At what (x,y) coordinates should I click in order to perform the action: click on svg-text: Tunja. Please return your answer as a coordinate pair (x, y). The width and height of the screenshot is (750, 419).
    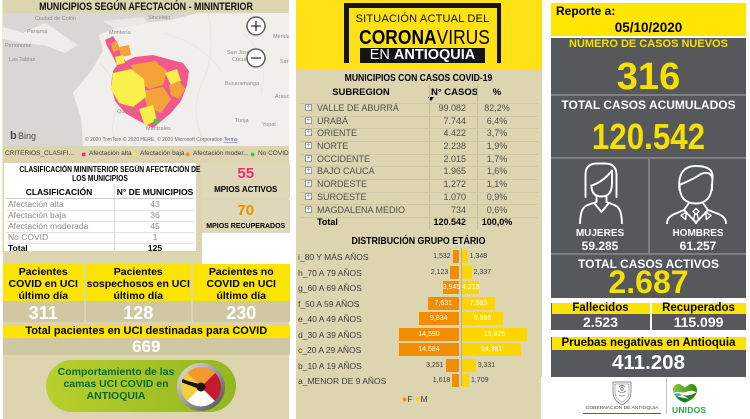
    Looking at the image, I should click on (242, 121).